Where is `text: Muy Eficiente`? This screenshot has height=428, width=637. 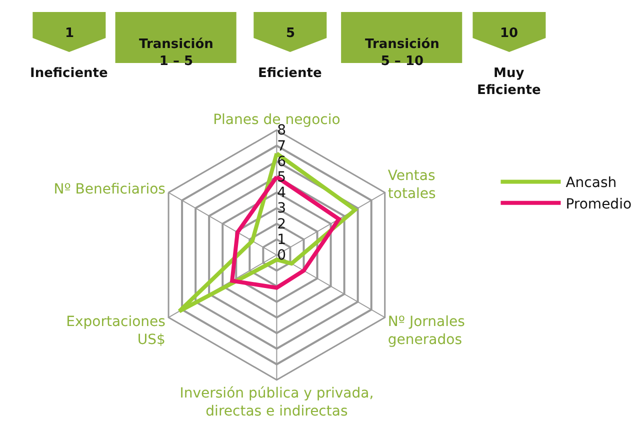
text: Muy Eficiente is located at coordinates (509, 82).